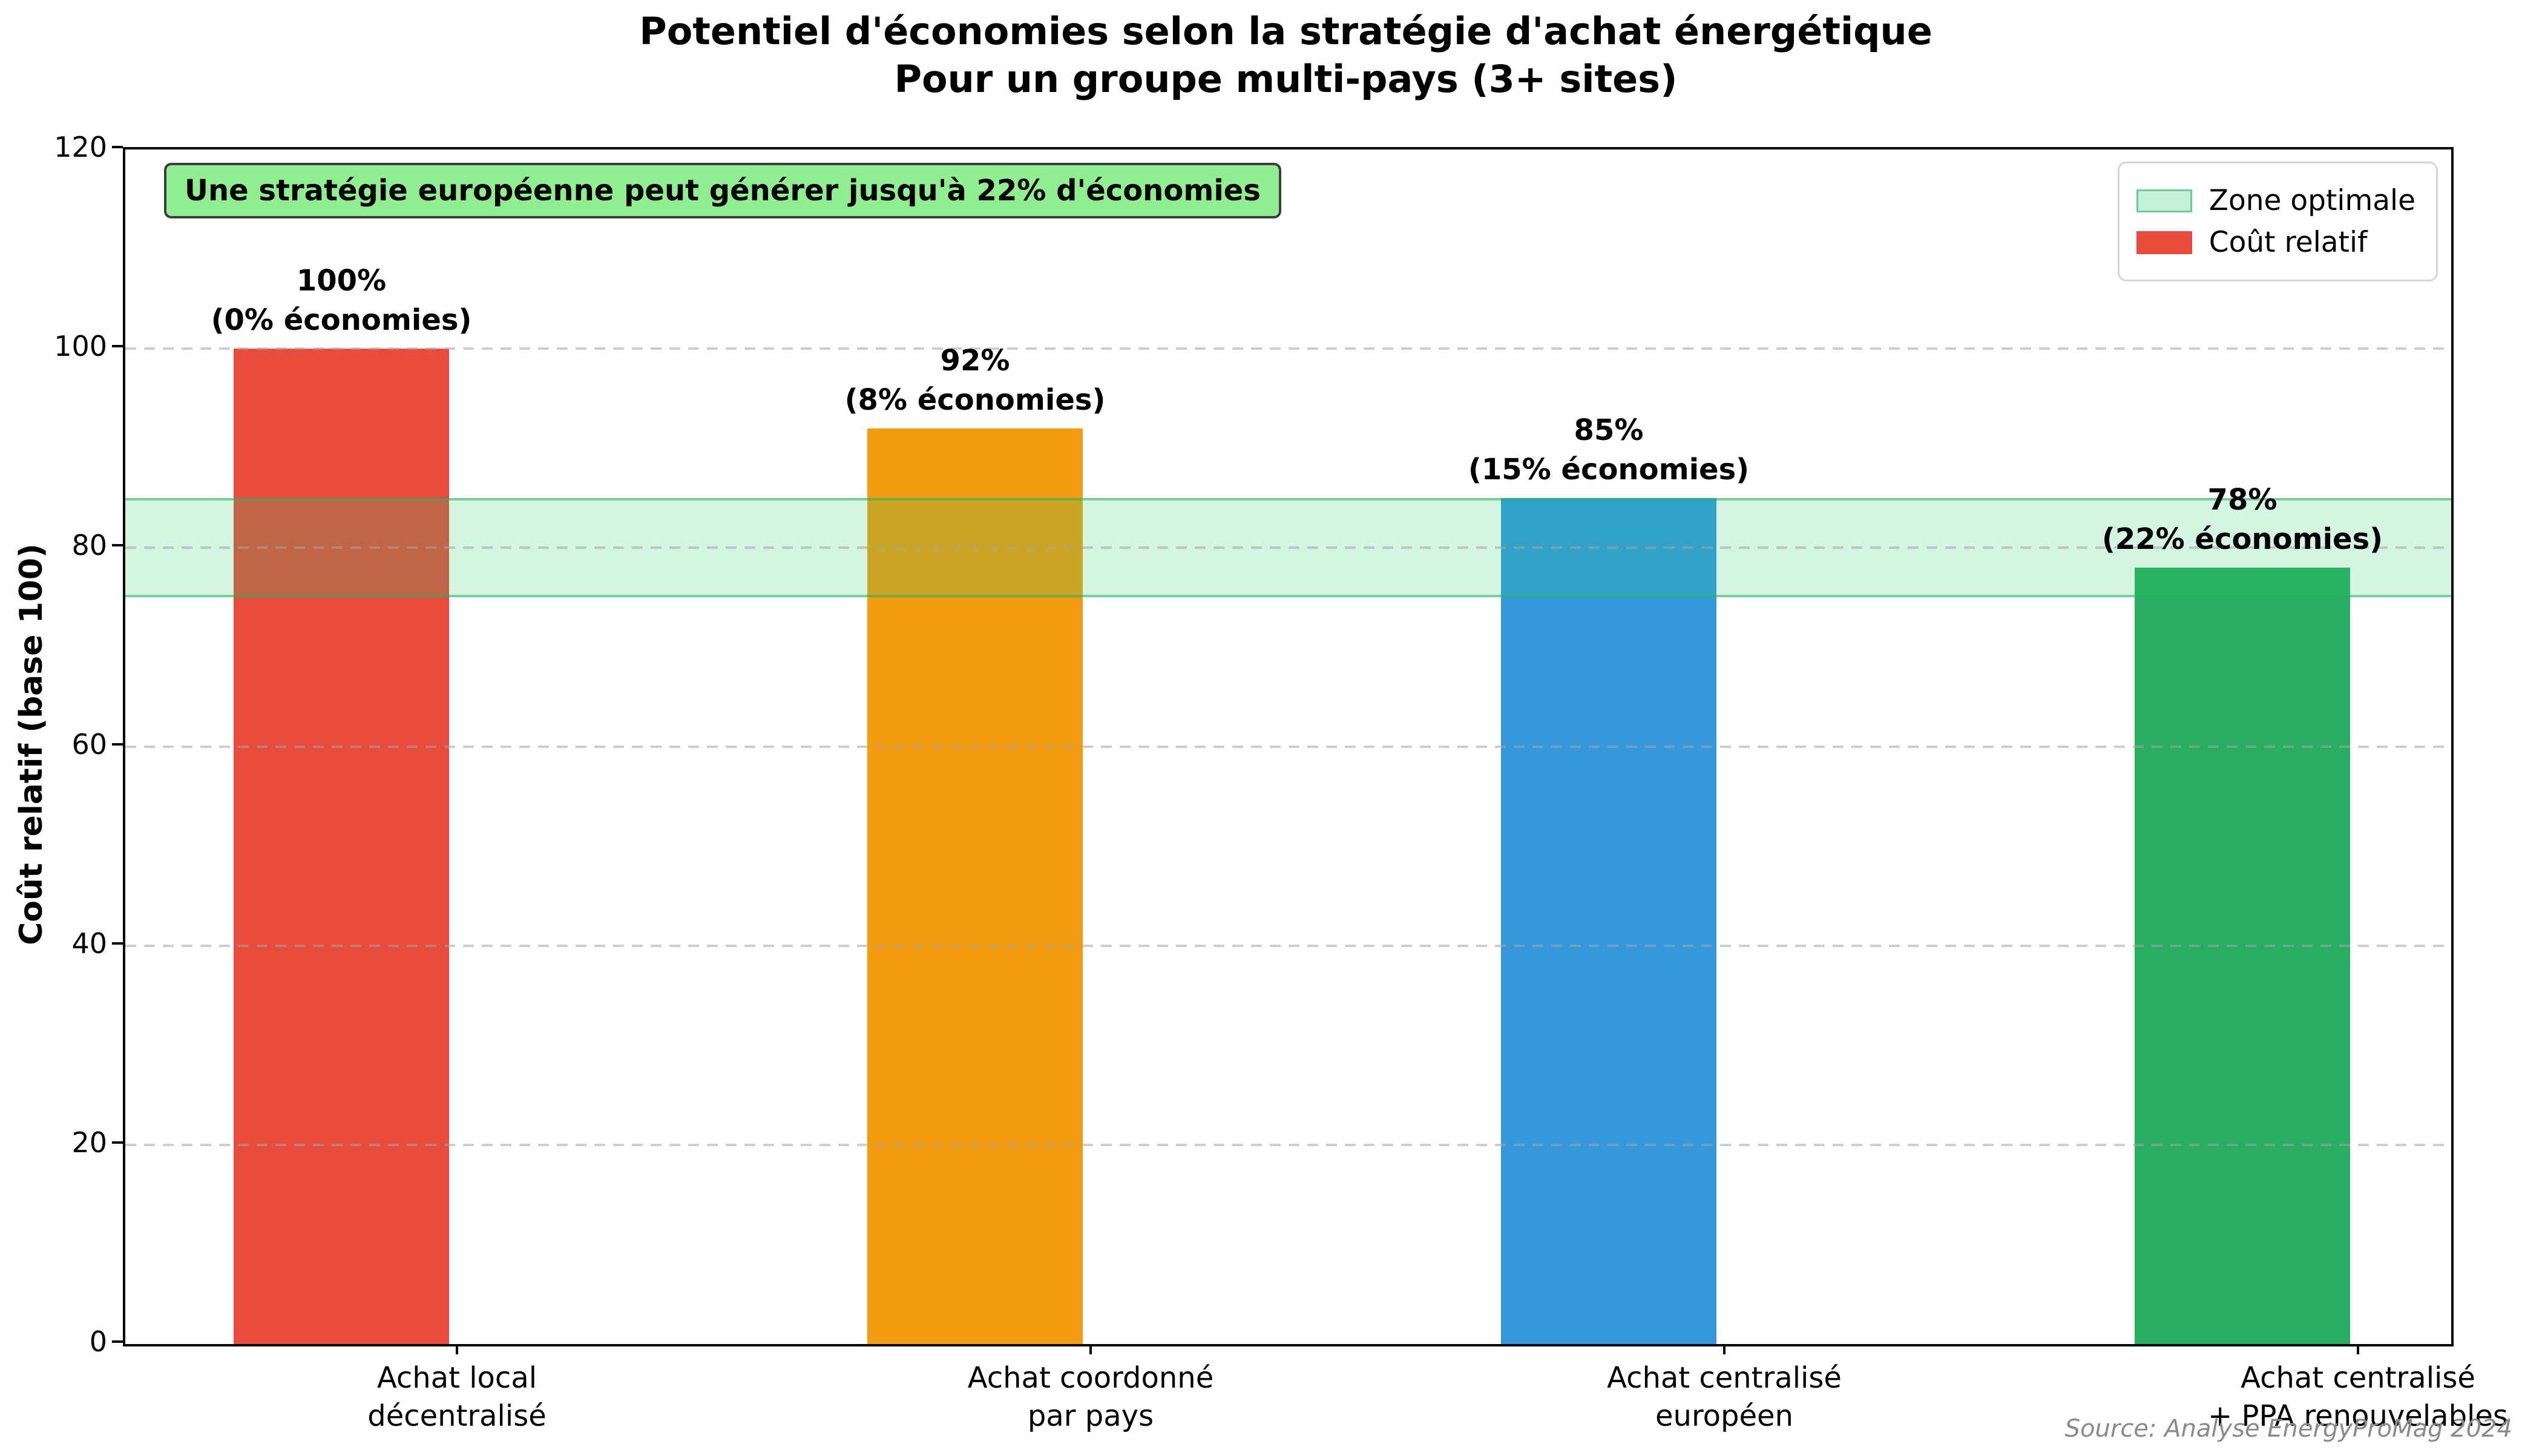 The width and height of the screenshot is (2522, 1456). What do you see at coordinates (89, 545) in the screenshot?
I see `y-tick-label-80: 80` at bounding box center [89, 545].